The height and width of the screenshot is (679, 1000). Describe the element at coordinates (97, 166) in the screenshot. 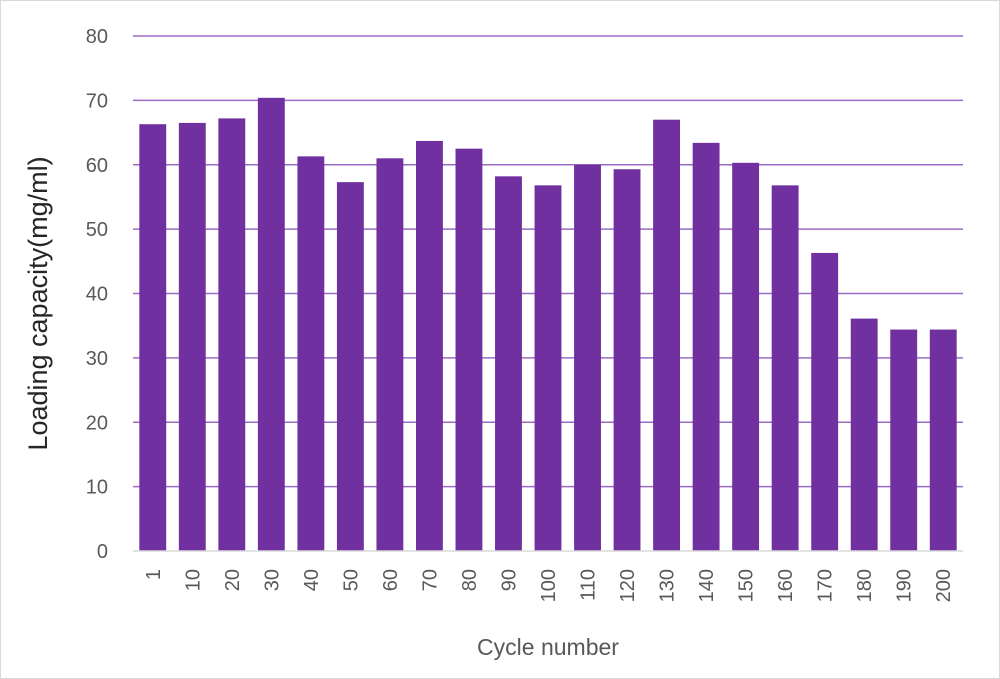

I see `y-tick-label: 60` at that location.